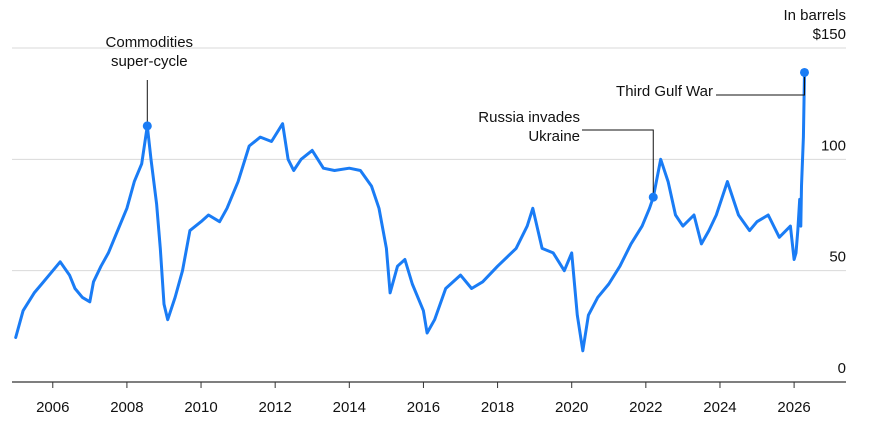 The width and height of the screenshot is (880, 436). I want to click on x-tick-label: 2020, so click(571, 407).